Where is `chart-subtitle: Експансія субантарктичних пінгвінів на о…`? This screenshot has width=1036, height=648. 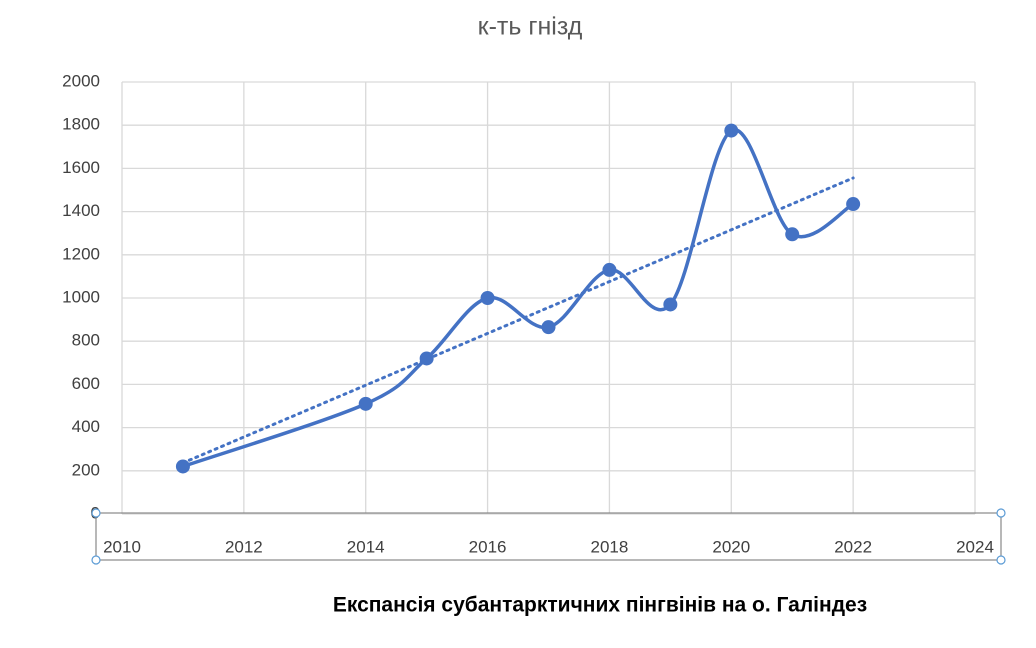 chart-subtitle: Експансія субантарктичних пінгвінів на о… is located at coordinates (600, 605).